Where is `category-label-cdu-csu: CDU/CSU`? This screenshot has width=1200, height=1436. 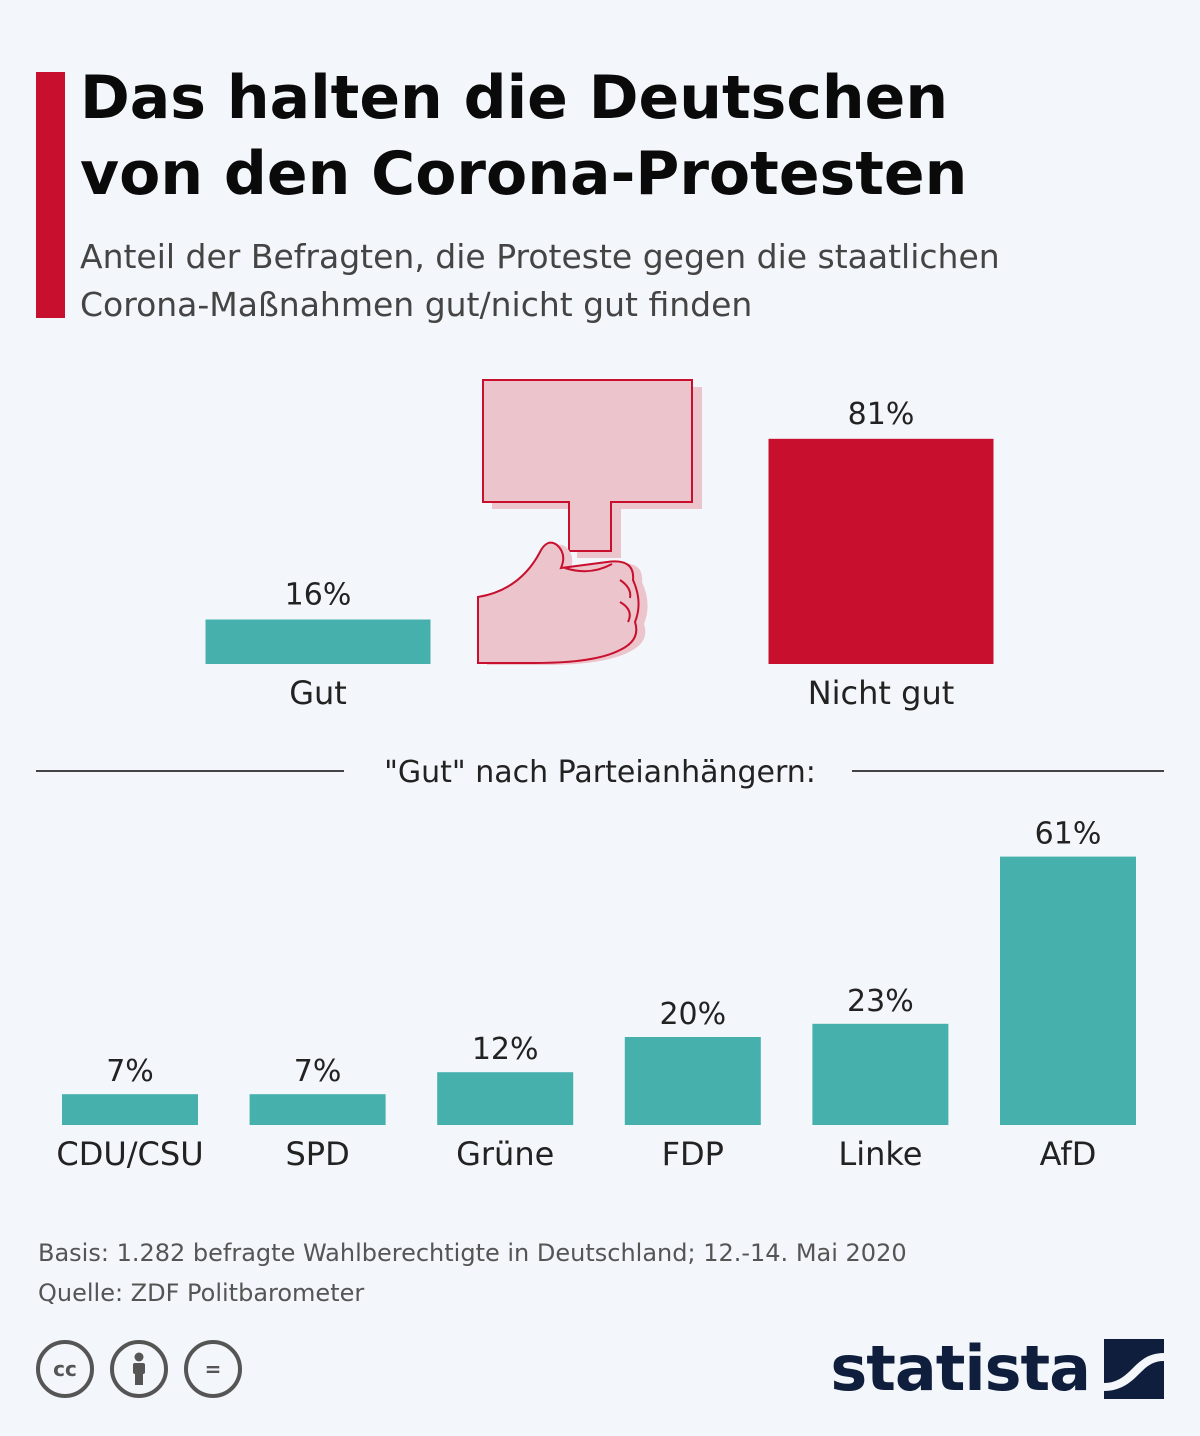
category-label-cdu-csu: CDU/CSU is located at coordinates (129, 1154).